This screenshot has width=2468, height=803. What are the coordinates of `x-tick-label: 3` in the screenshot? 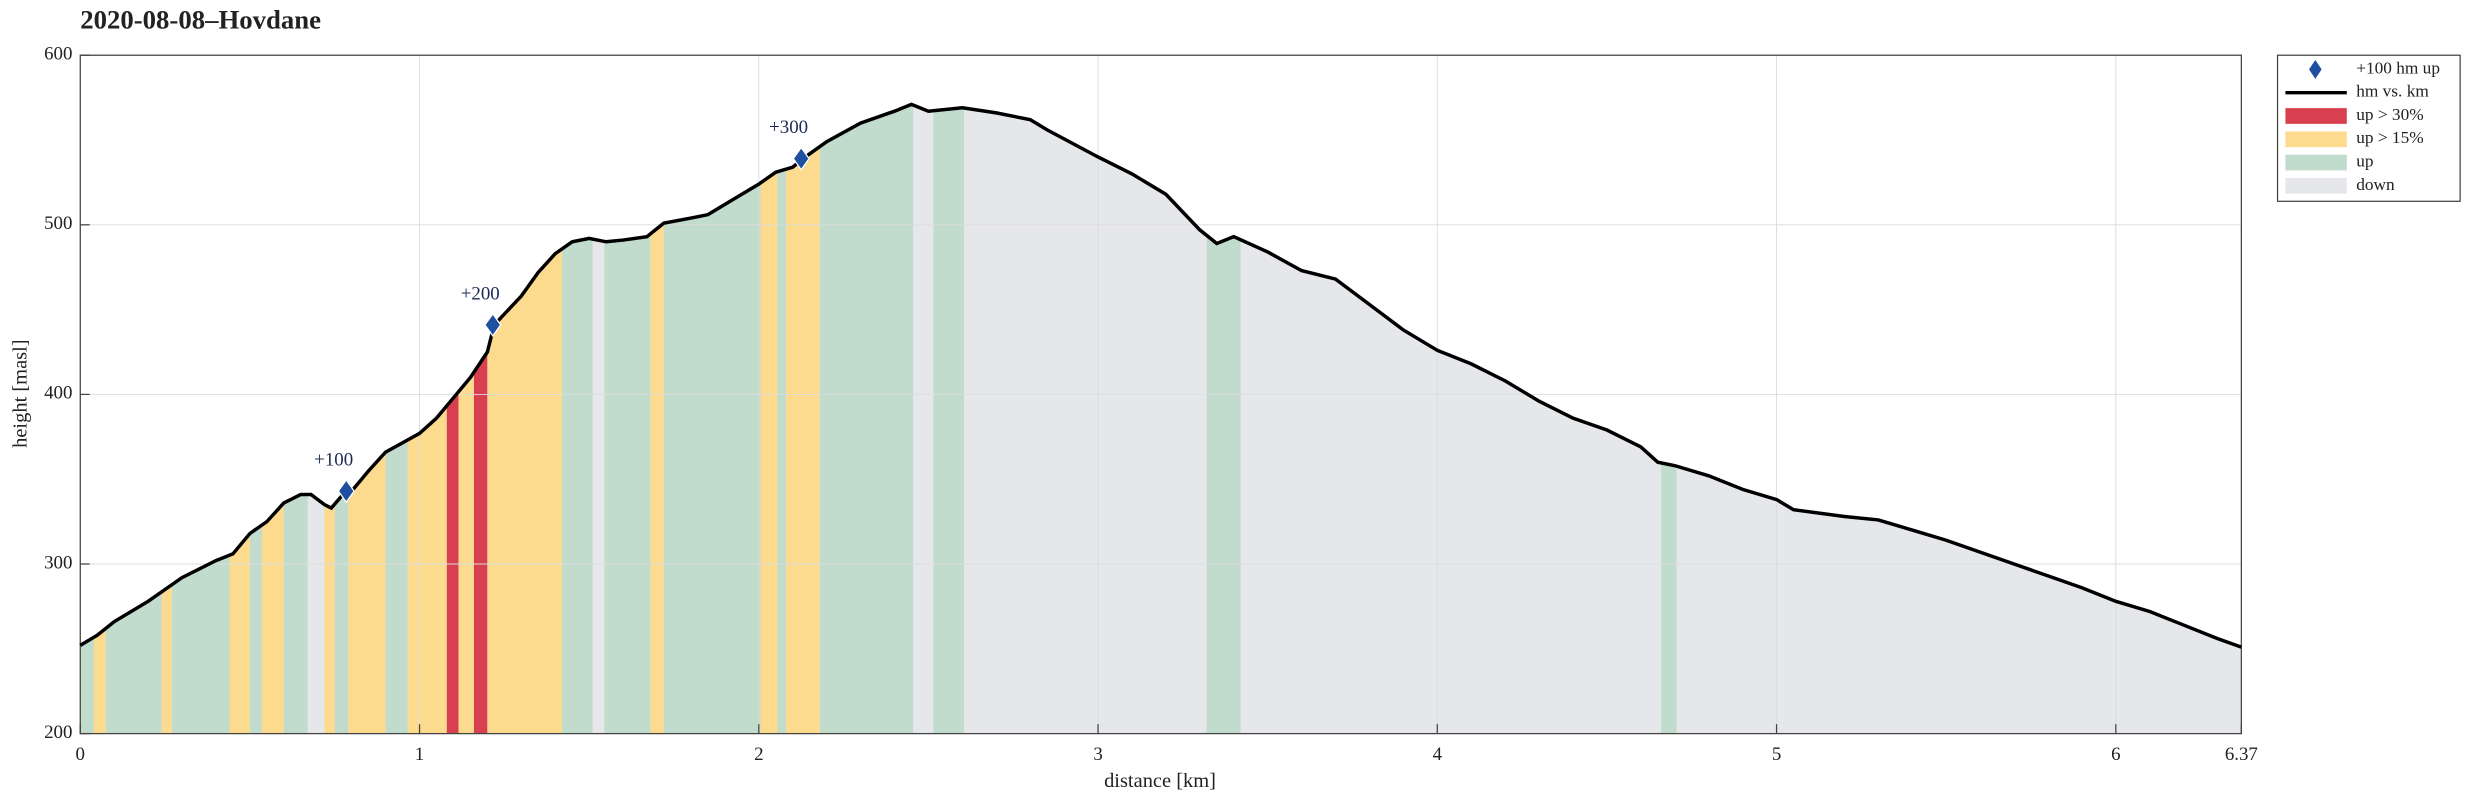 It's located at (1097, 754).